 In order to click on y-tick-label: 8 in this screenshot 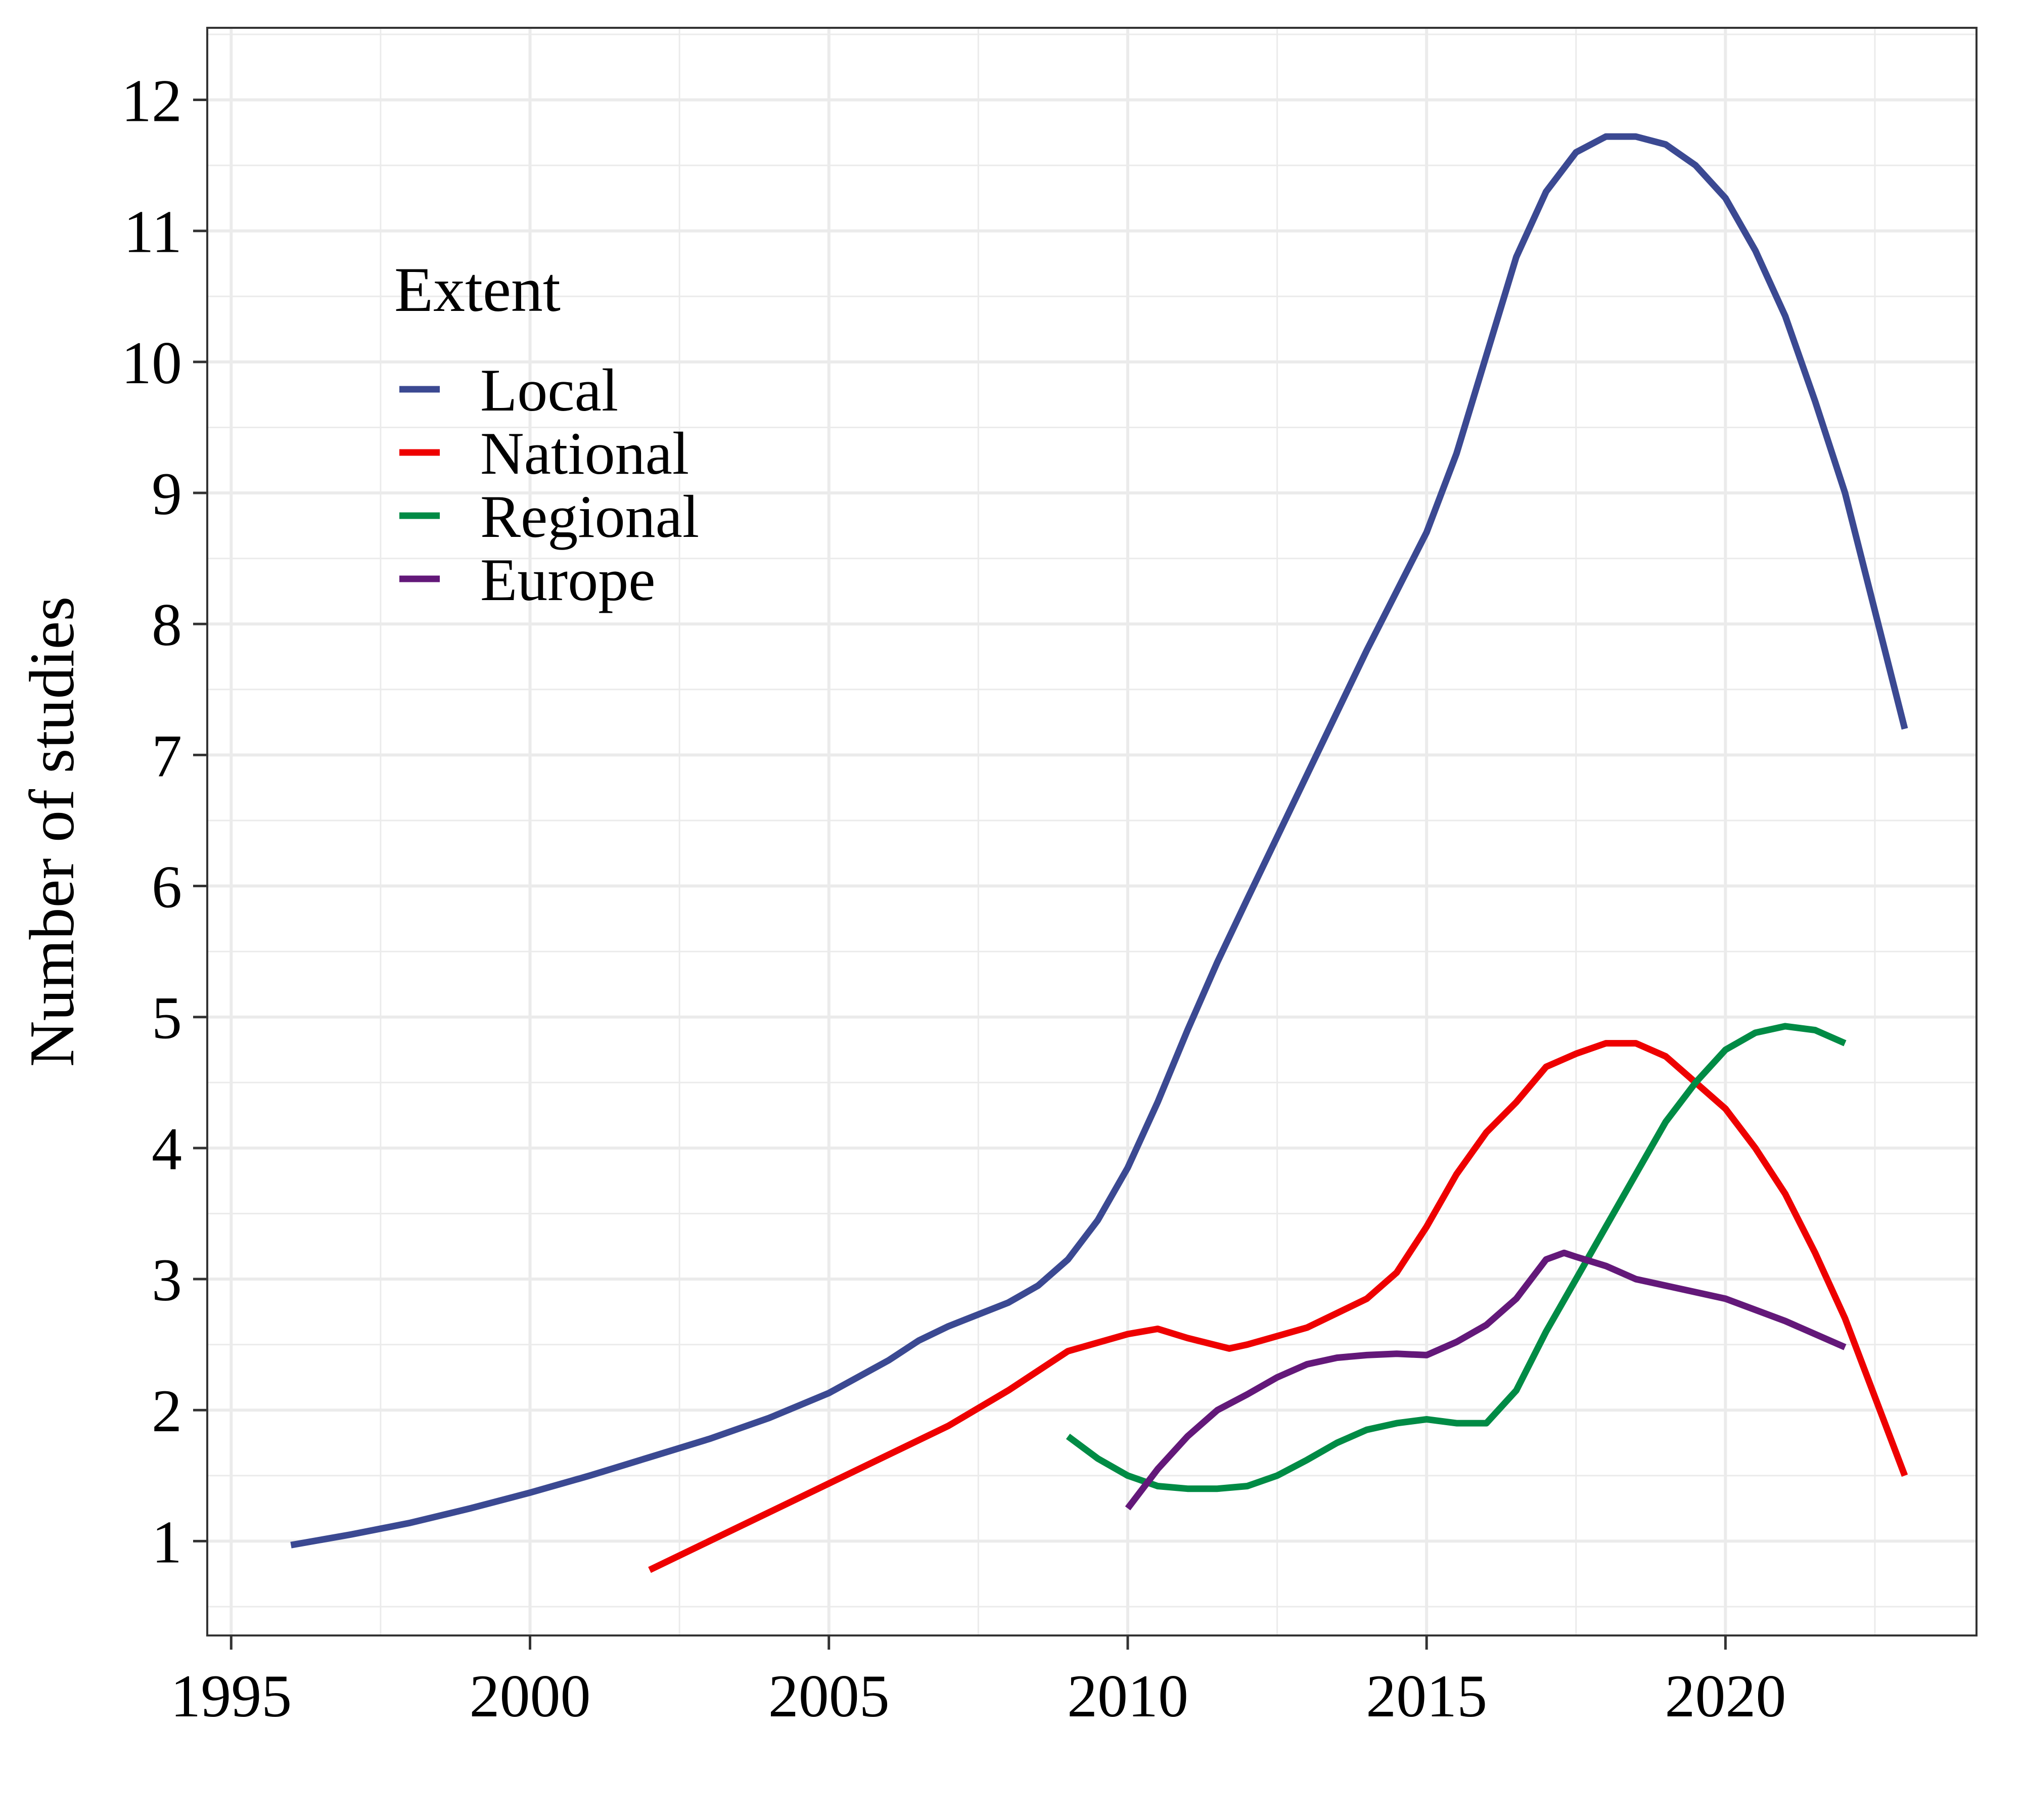, I will do `click(167, 624)`.